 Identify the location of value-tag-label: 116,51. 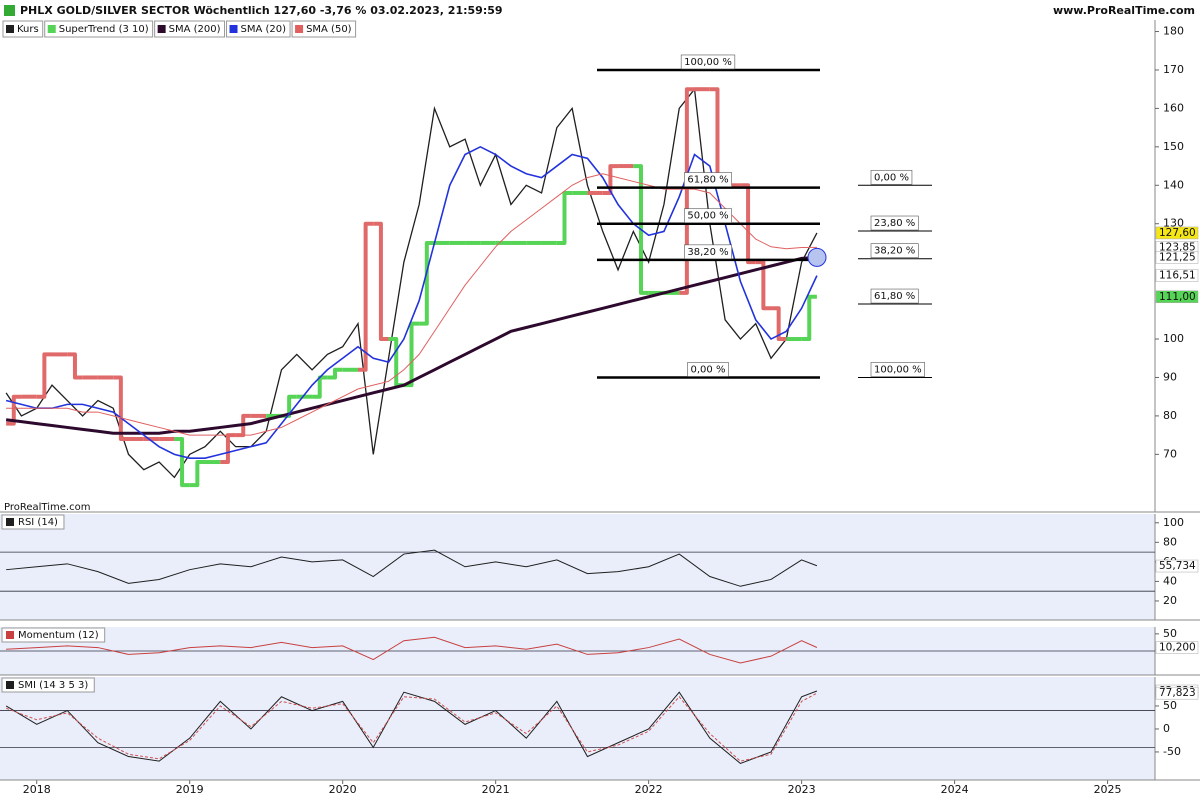
(1177, 276).